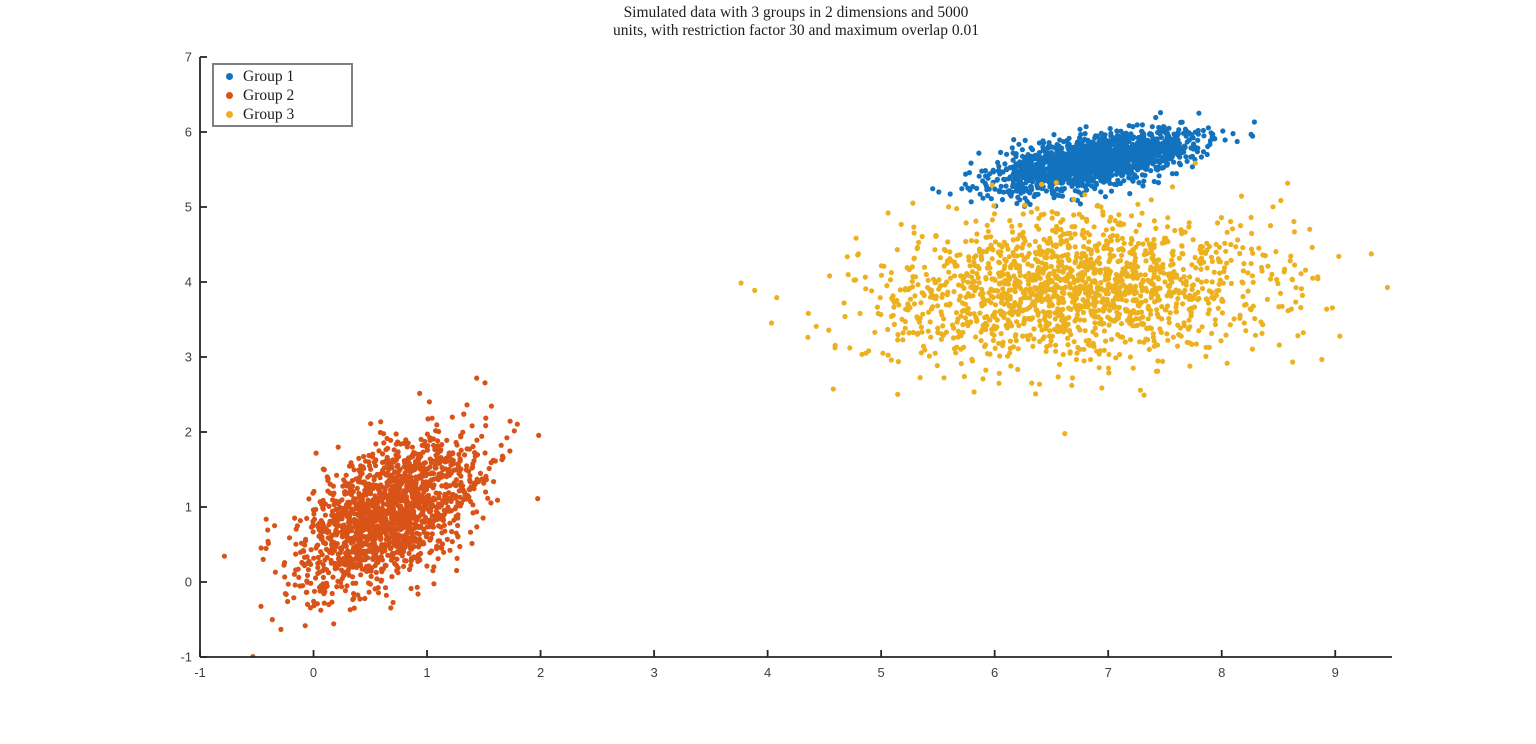 Image resolution: width=1536 pixels, height=744 pixels. I want to click on y-tick-label: 5, so click(188, 207).